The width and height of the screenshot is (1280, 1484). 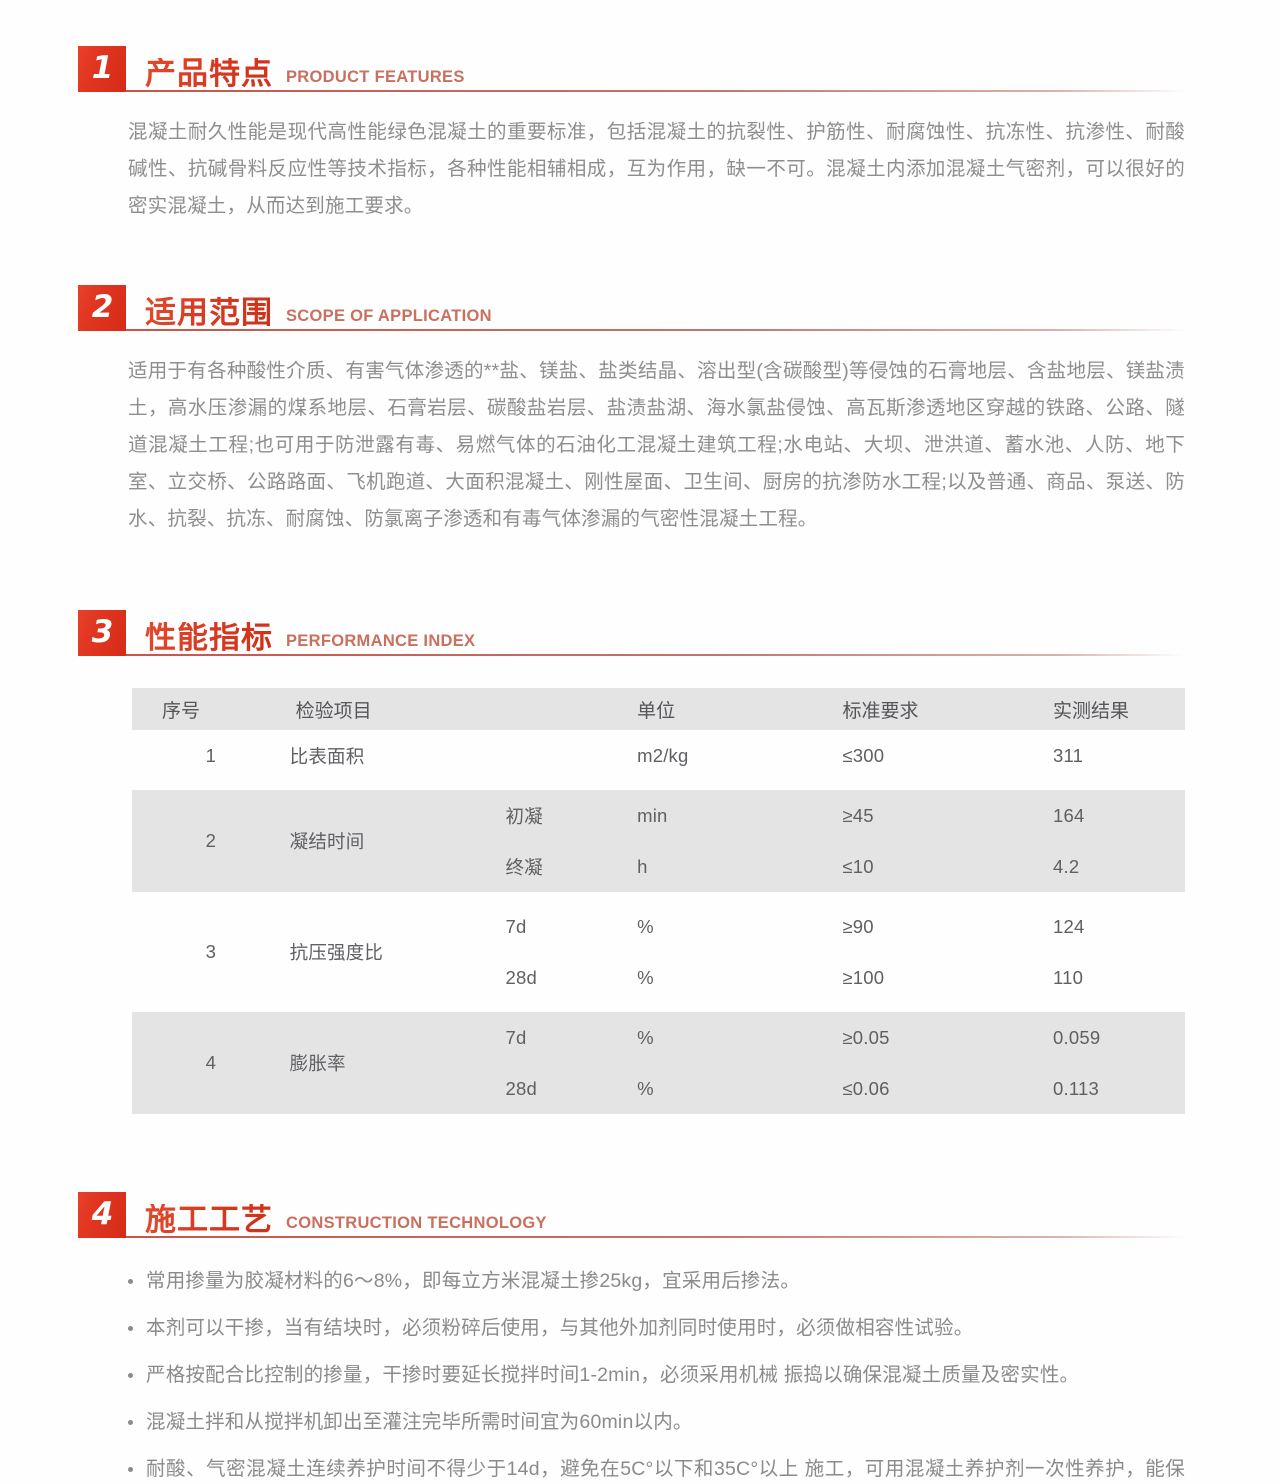 I want to click on table-row: 2 凝结时间 初凝 min ≥45 164, so click(x=658, y=841).